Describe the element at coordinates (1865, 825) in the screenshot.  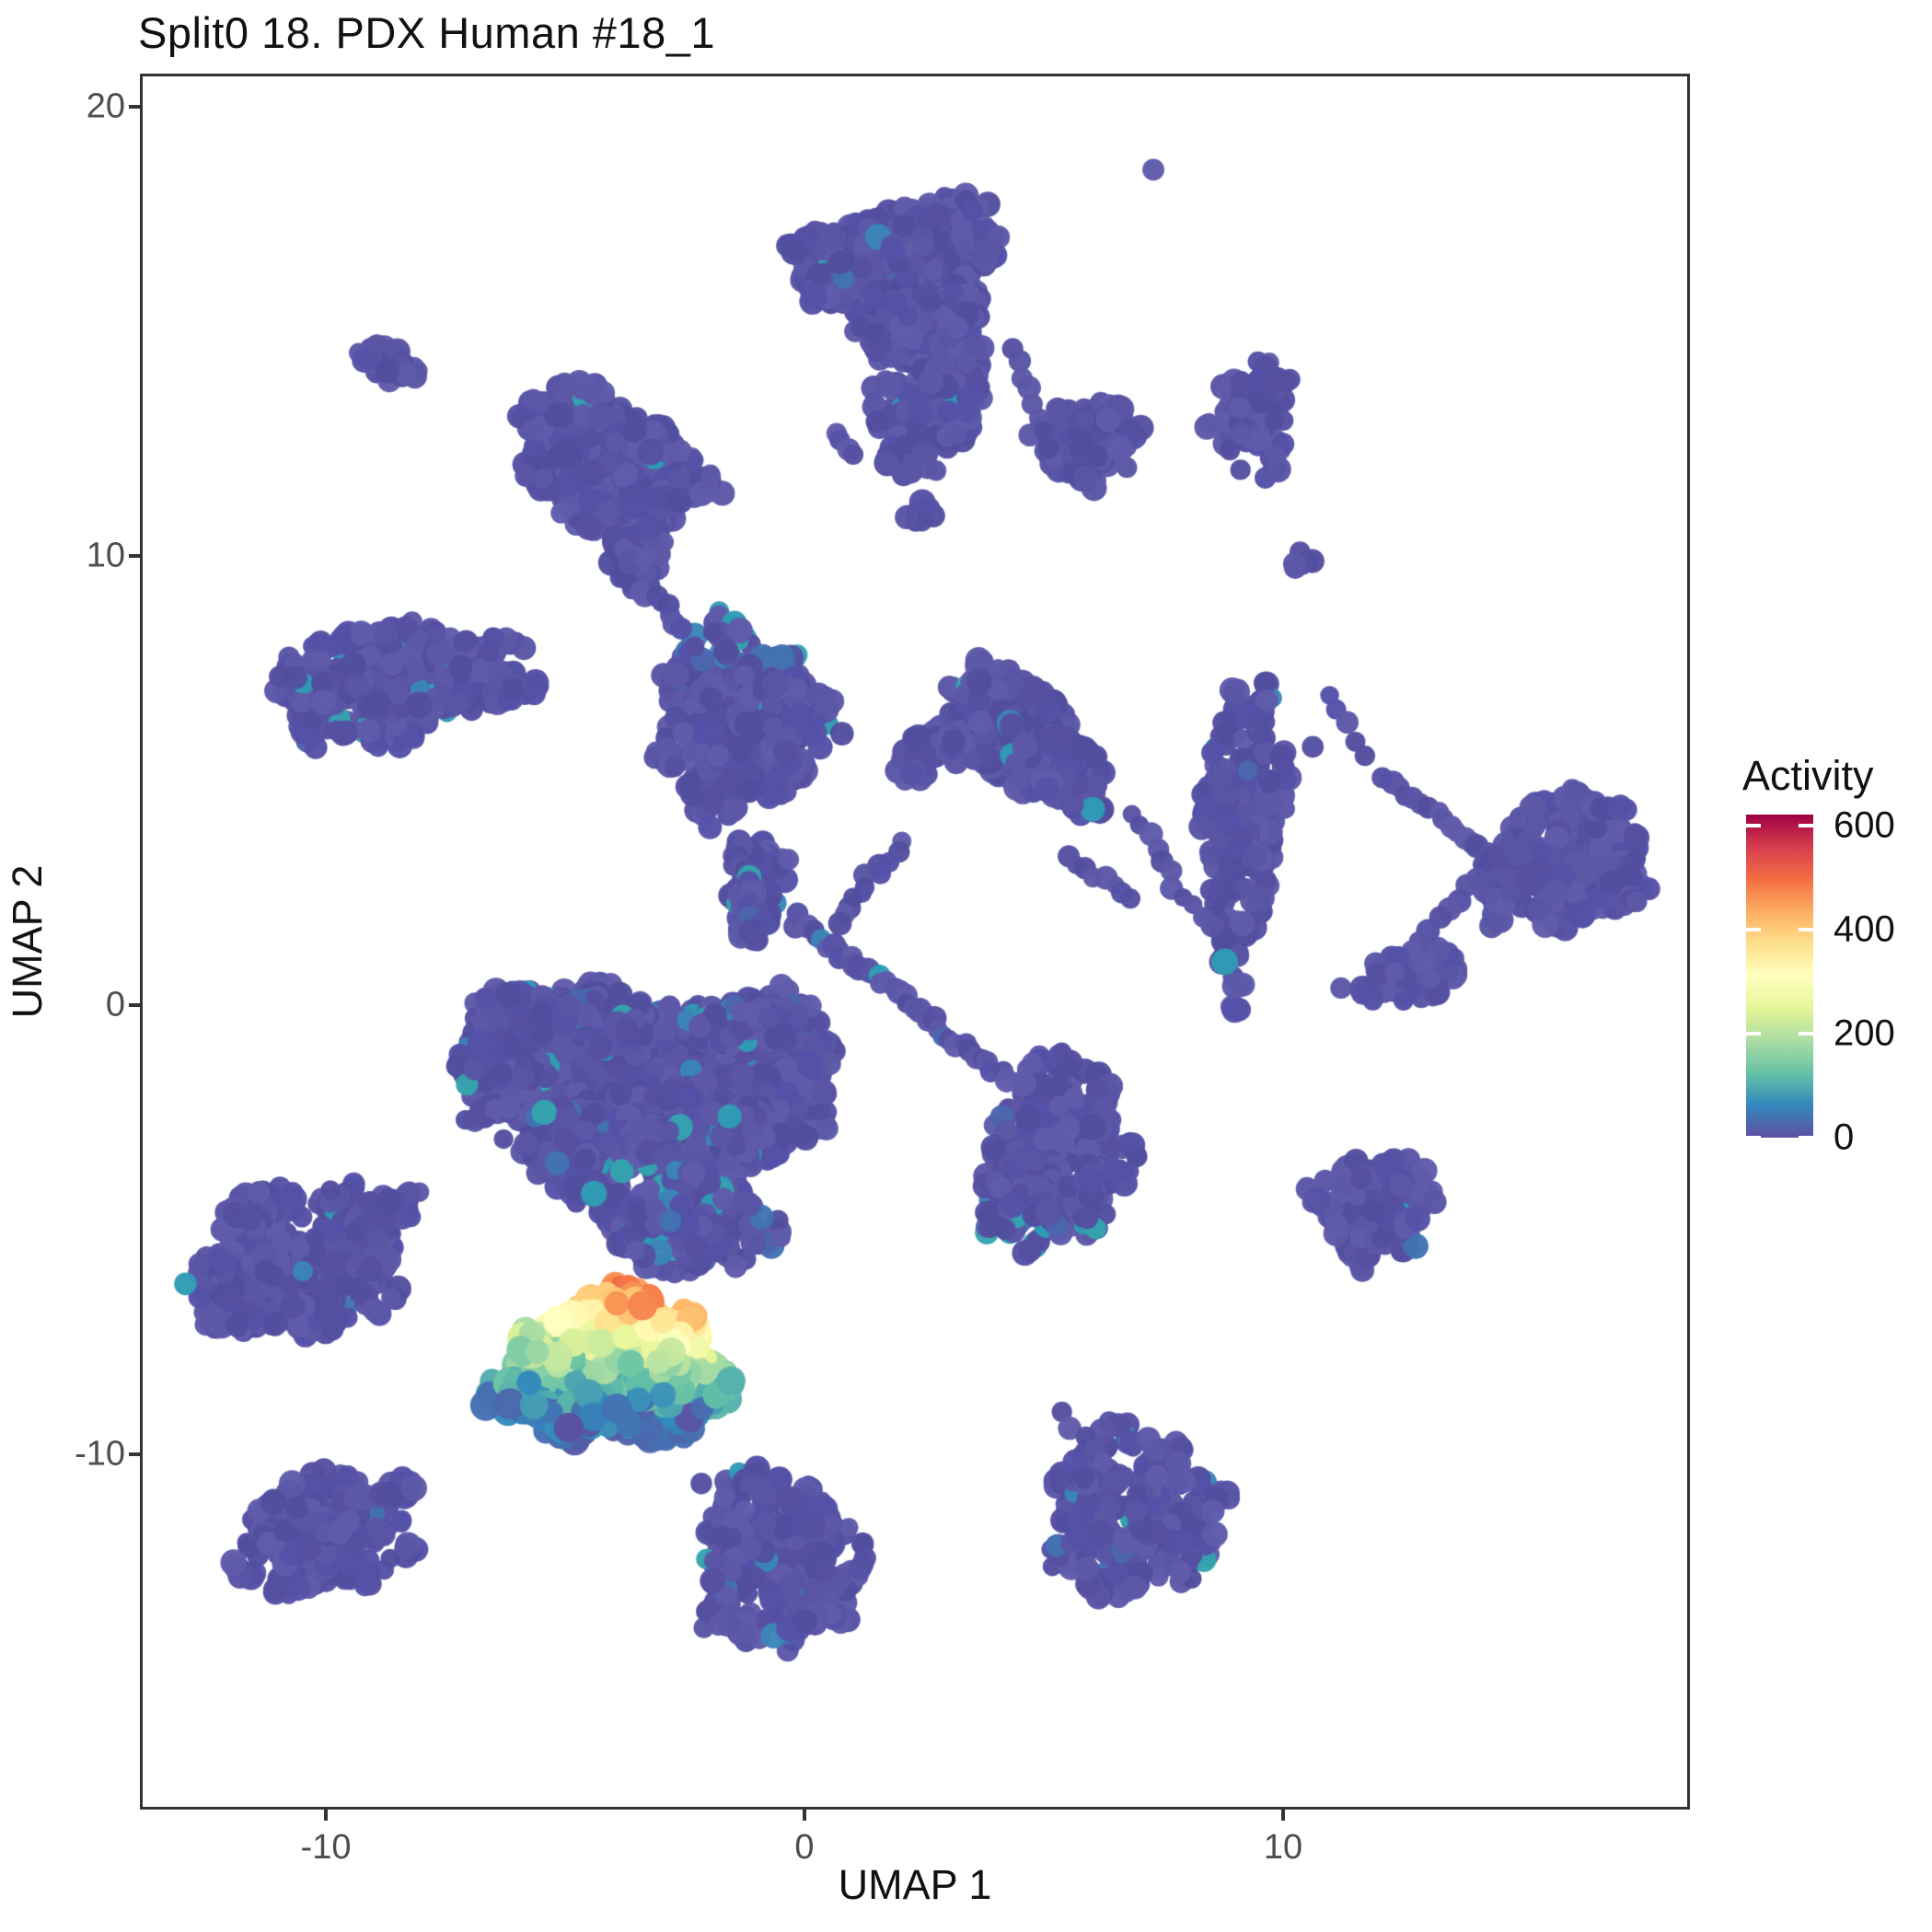
I see `legend-tick-label: 600` at that location.